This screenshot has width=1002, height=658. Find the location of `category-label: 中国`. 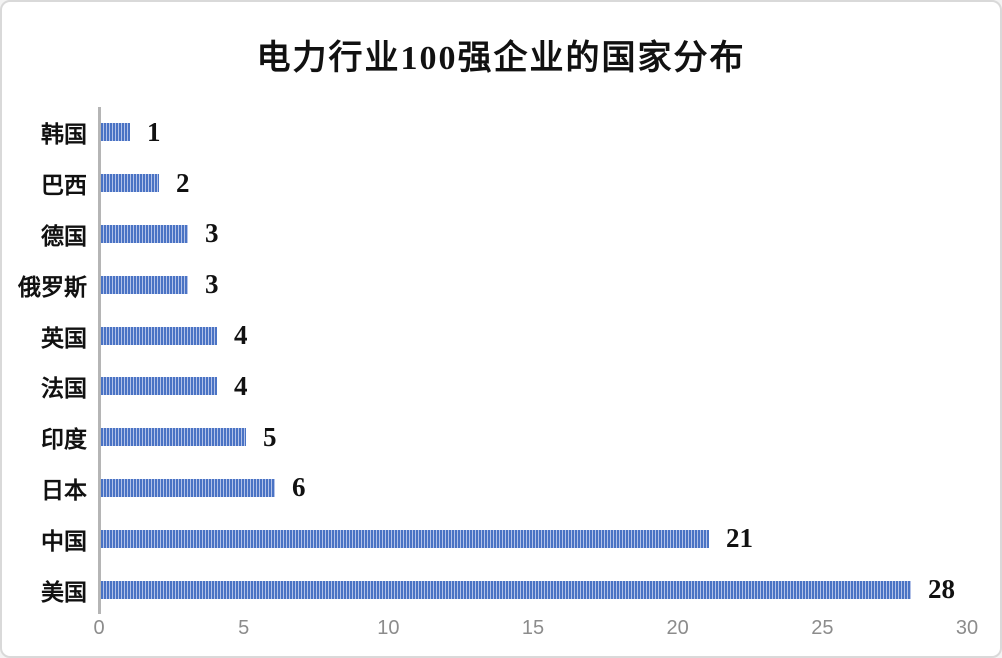

category-label: 中国 is located at coordinates (64, 541).